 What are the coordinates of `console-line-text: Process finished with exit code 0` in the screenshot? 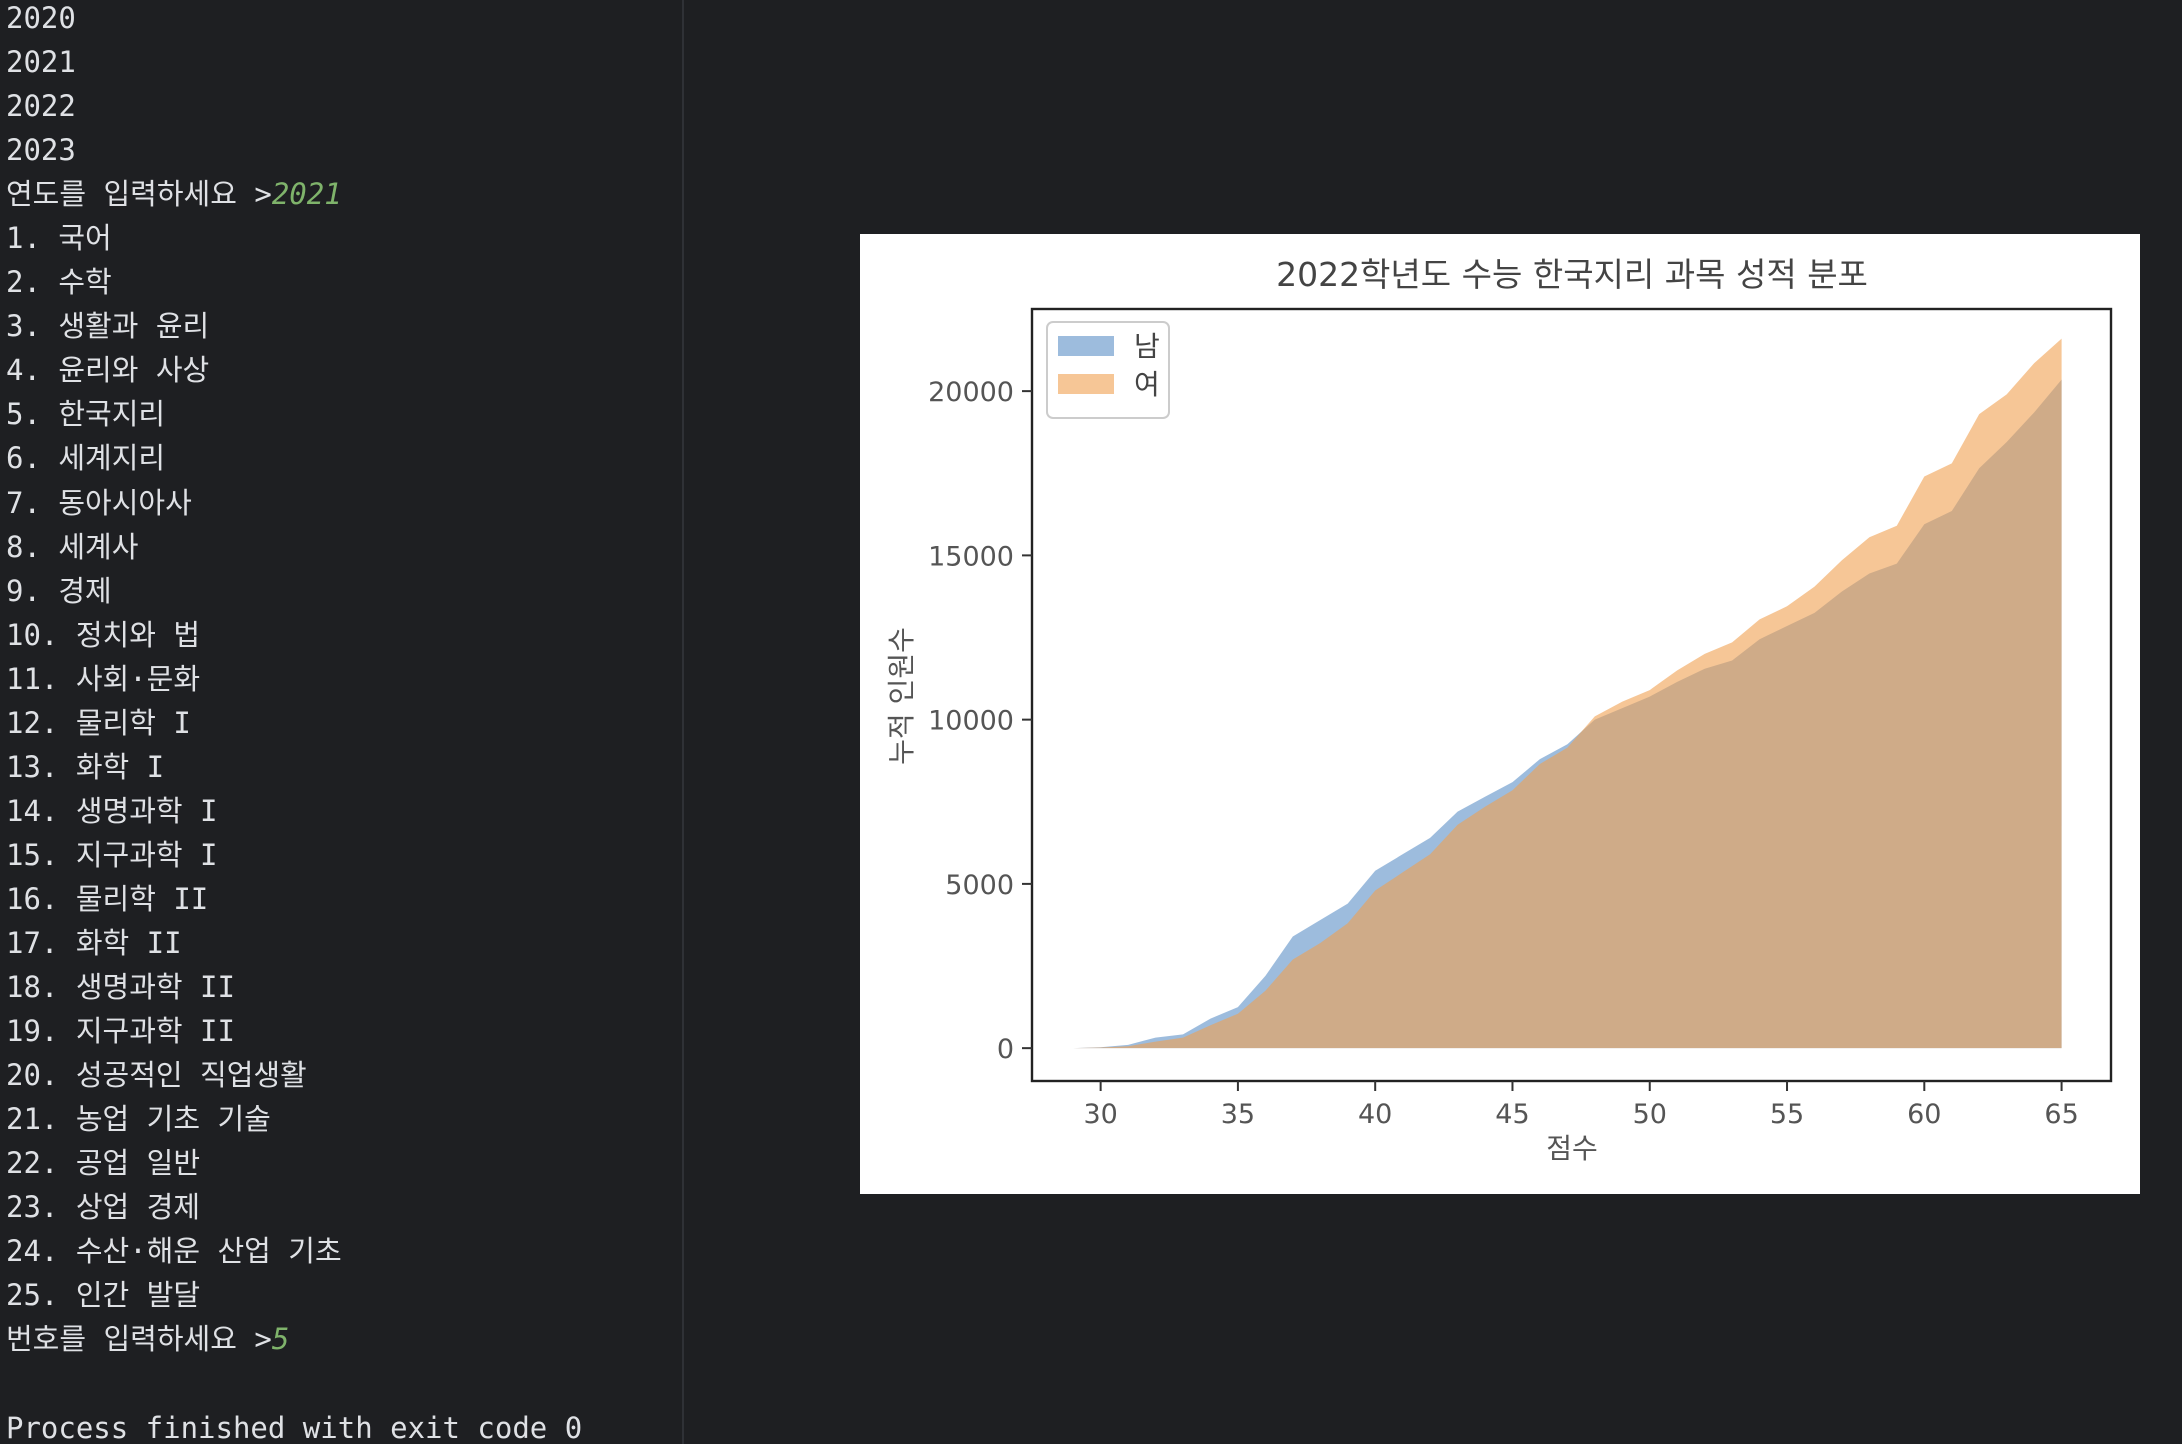 It's located at (294, 1427).